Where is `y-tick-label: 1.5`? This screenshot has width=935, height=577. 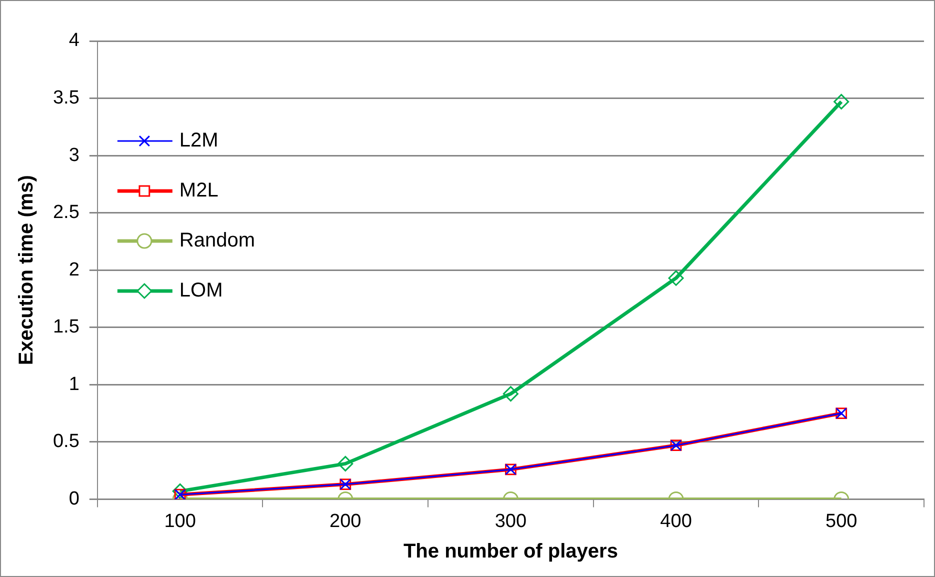 y-tick-label: 1.5 is located at coordinates (66, 327).